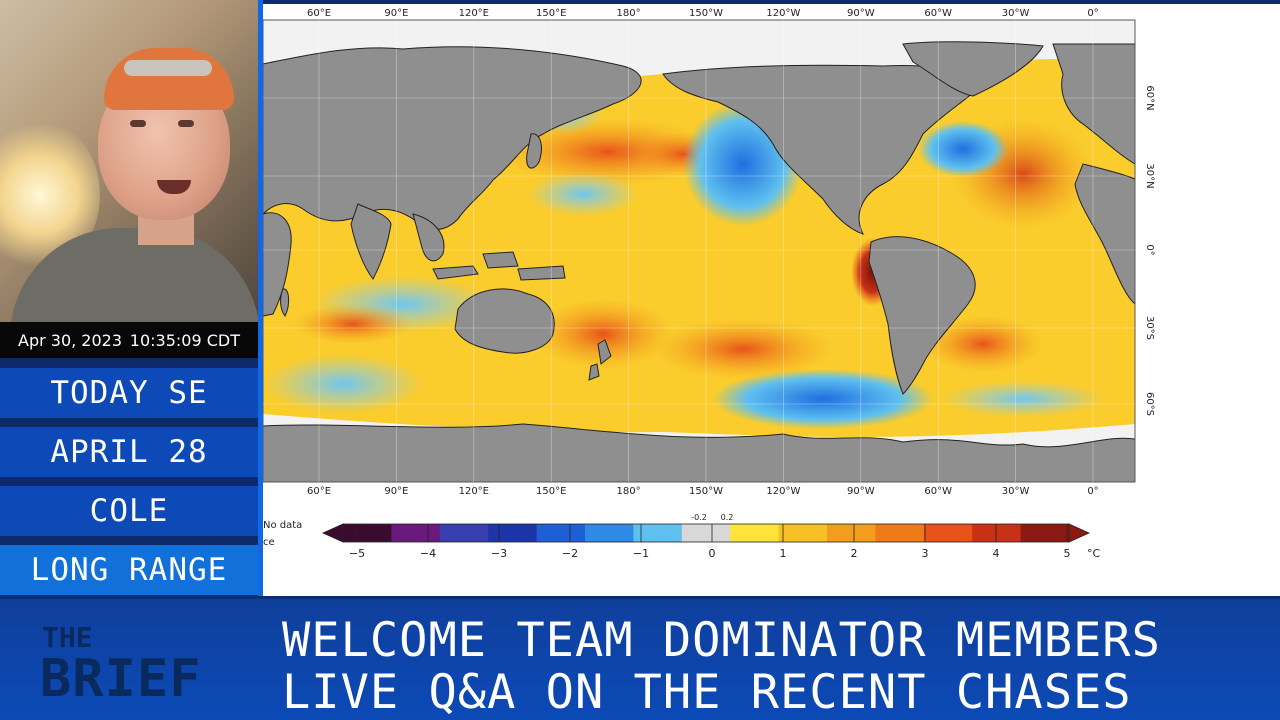  I want to click on colorbar-tick-label: 4, so click(996, 553).